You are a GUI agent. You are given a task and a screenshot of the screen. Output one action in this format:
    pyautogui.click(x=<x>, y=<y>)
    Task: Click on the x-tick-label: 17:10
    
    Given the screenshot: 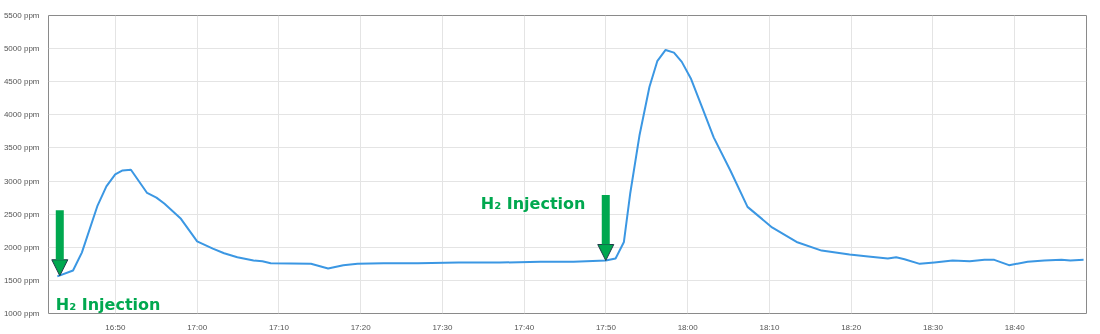 What is the action you would take?
    pyautogui.click(x=279, y=327)
    